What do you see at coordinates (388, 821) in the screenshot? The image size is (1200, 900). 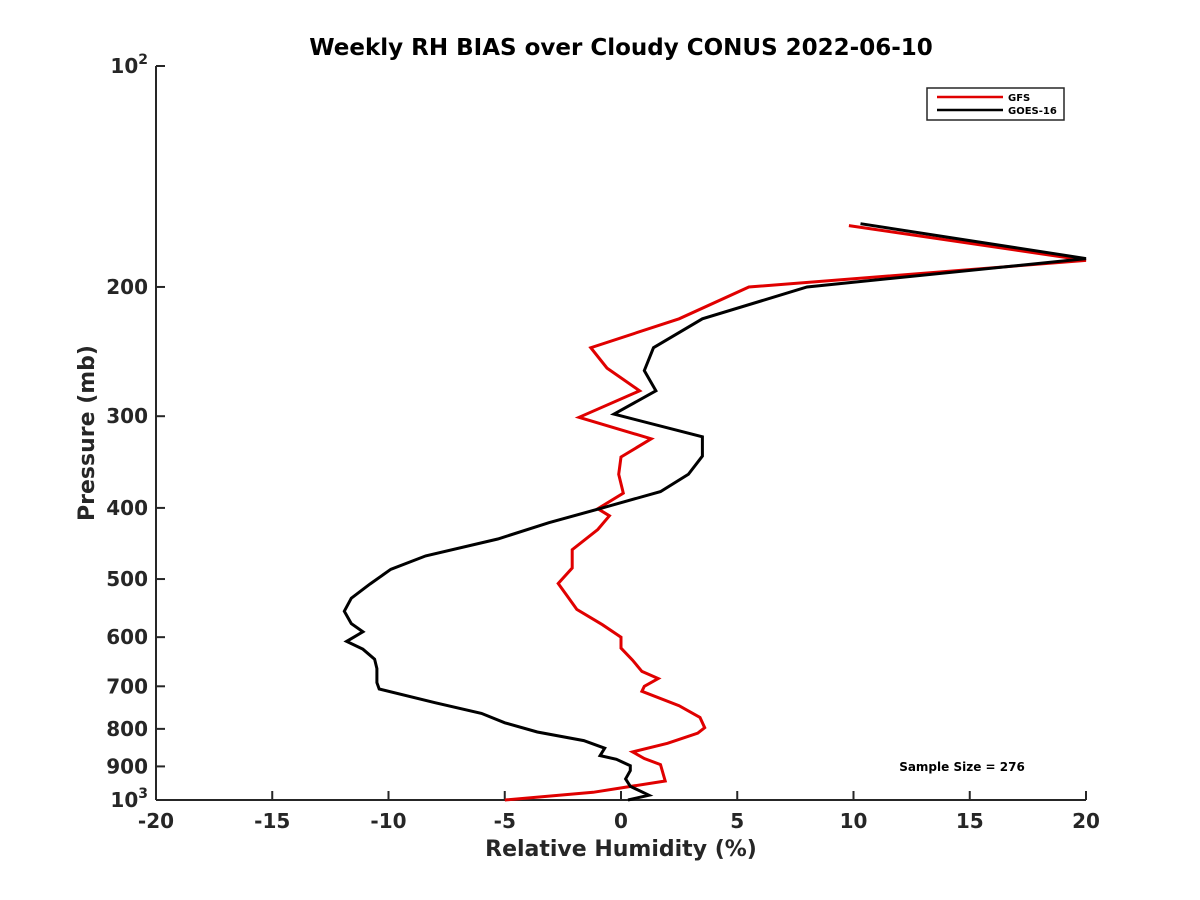 I see `x-tick-label: -10` at bounding box center [388, 821].